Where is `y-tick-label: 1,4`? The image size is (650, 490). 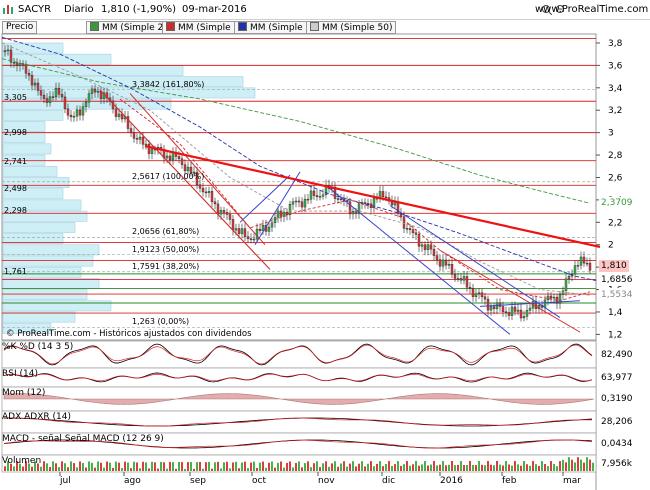 y-tick-label: 1,4 is located at coordinates (615, 313).